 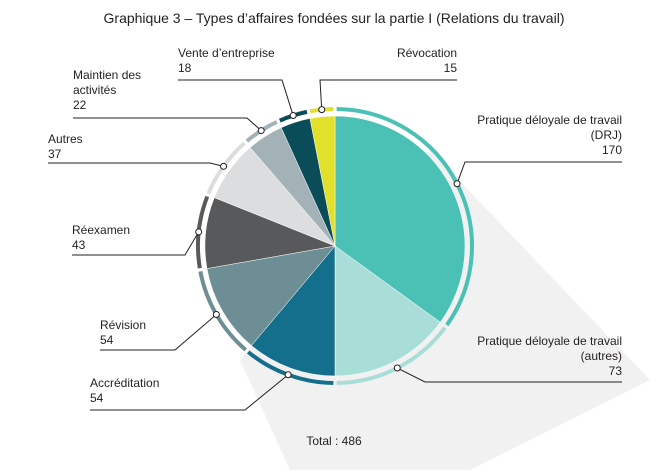 I want to click on value-label: 170, so click(x=611, y=150).